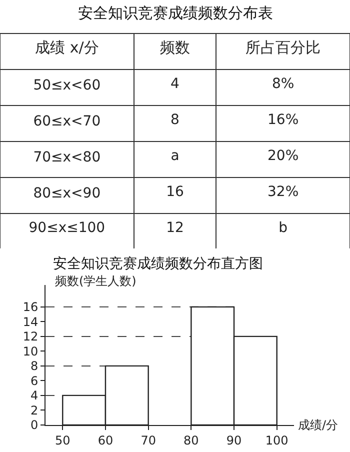  Describe the element at coordinates (30, 337) in the screenshot. I see `y-tick-label: 12` at that location.